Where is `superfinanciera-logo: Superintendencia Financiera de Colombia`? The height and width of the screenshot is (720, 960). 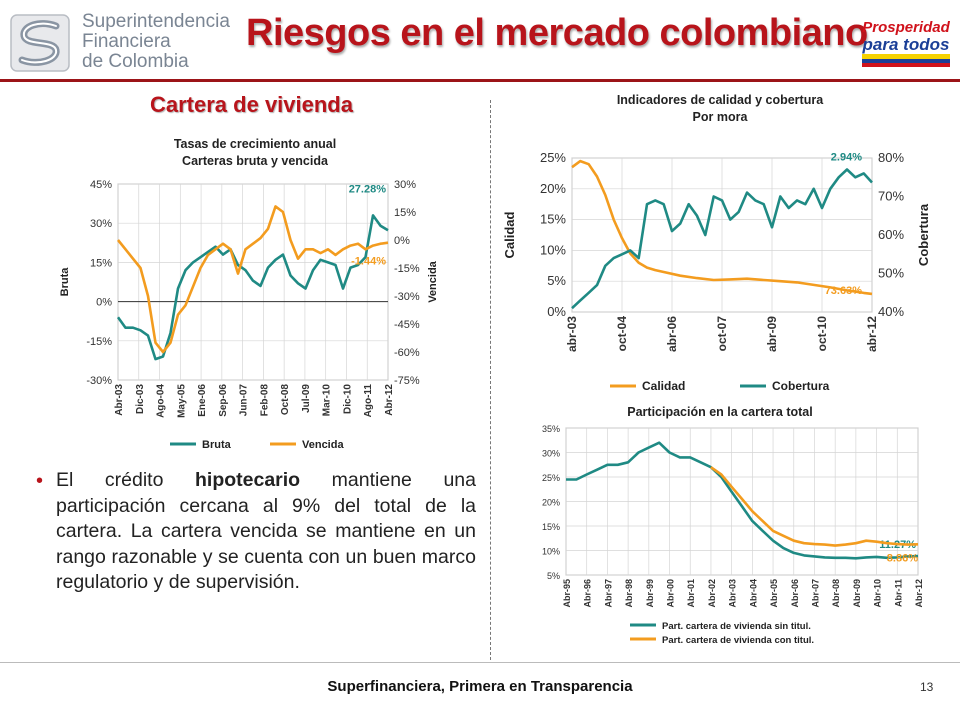 superfinanciera-logo: Superintendencia Financiera de Colombia is located at coordinates (120, 43).